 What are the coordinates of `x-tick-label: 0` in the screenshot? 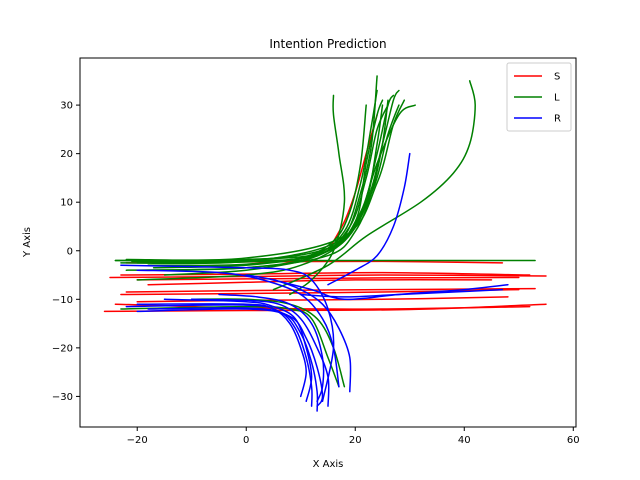 It's located at (246, 440).